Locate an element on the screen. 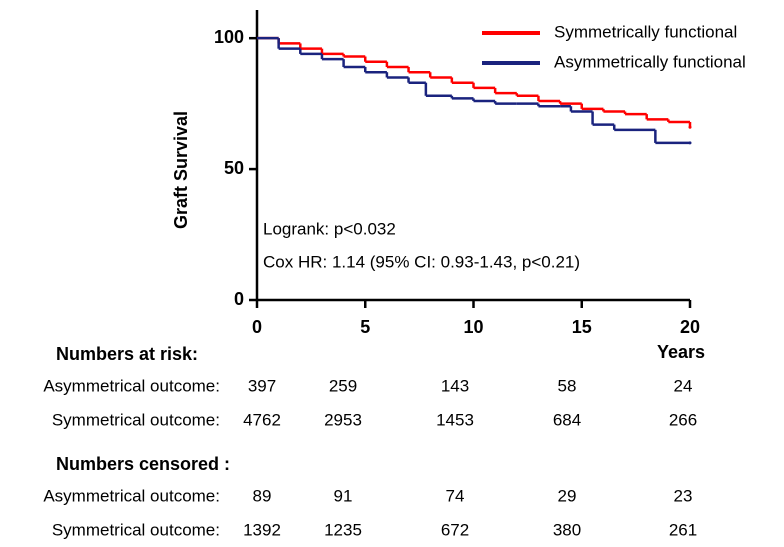  legend-label: Symmetrically functional is located at coordinates (645, 31).